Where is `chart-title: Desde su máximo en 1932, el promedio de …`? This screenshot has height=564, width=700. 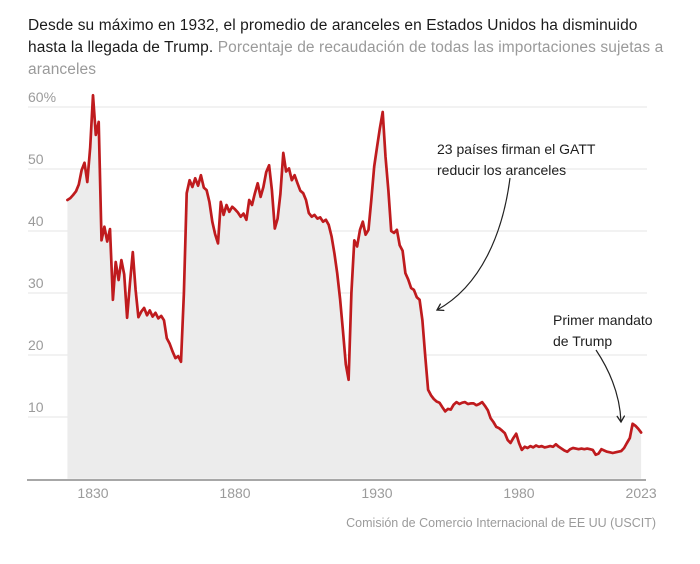 chart-title: Desde su máximo en 1932, el promedio de … is located at coordinates (354, 48).